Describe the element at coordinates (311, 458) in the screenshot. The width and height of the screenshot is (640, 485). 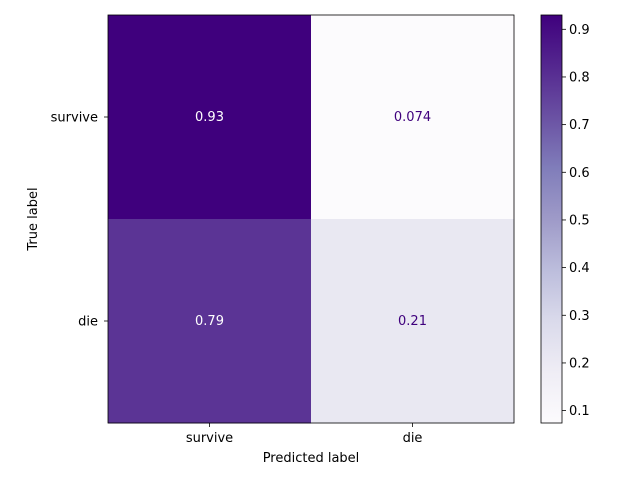
I see `x-axis-label: Predicted label` at that location.